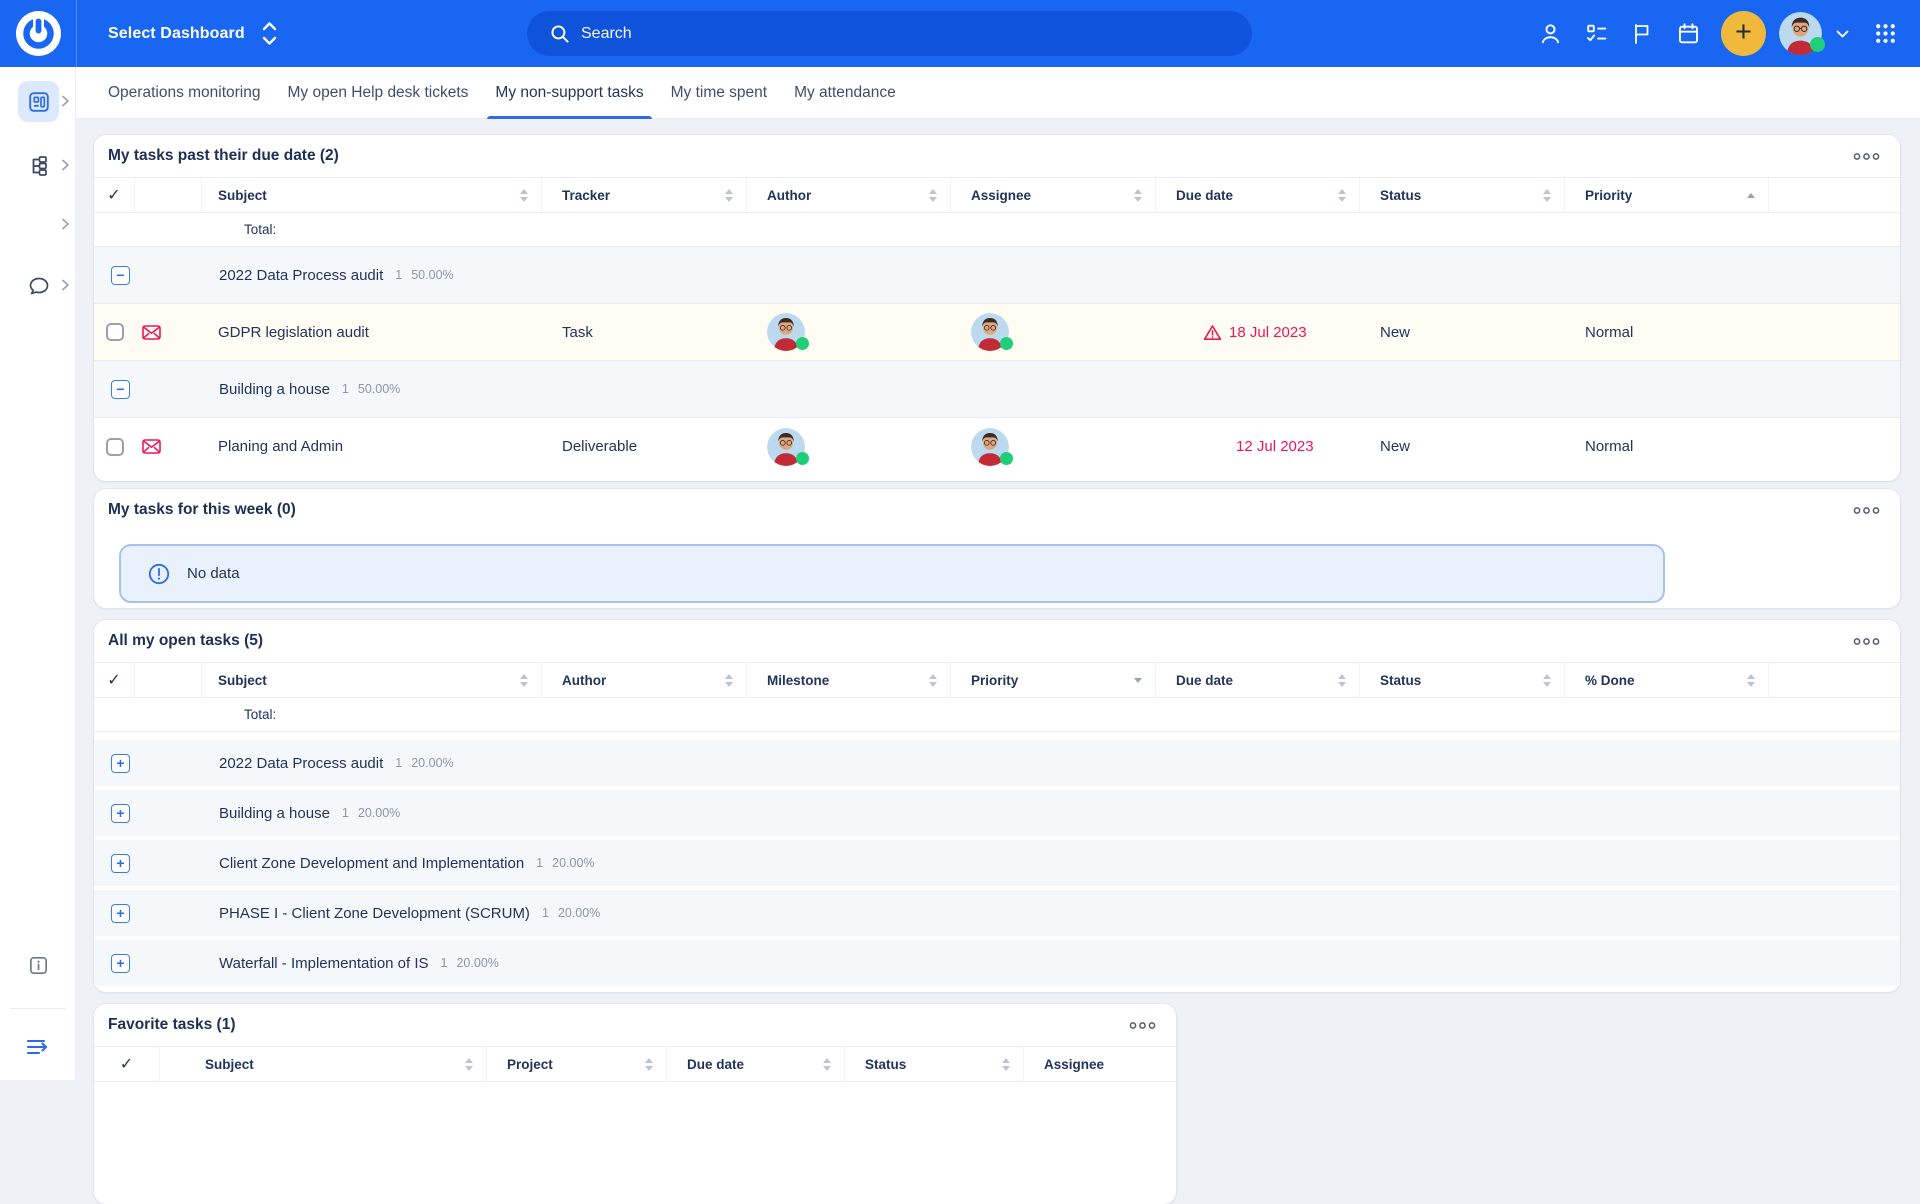  Describe the element at coordinates (184, 92) in the screenshot. I see `tab-operations-monitoring: Operations monitoring` at that location.